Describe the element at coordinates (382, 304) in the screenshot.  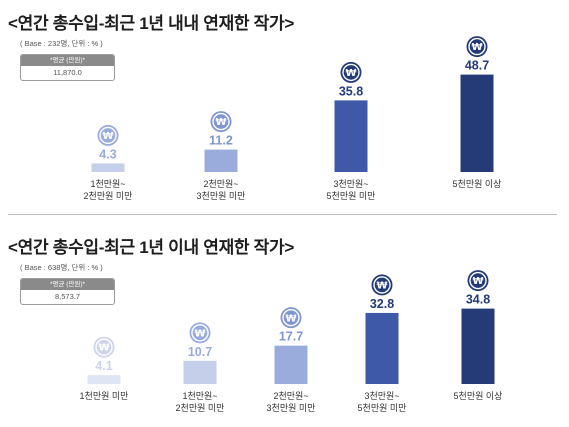
I see `data-label: 32.8` at that location.